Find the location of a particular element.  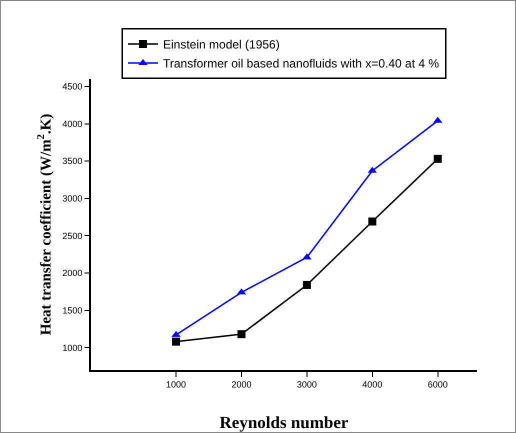

y-tick-label: 1000 is located at coordinates (72, 347).